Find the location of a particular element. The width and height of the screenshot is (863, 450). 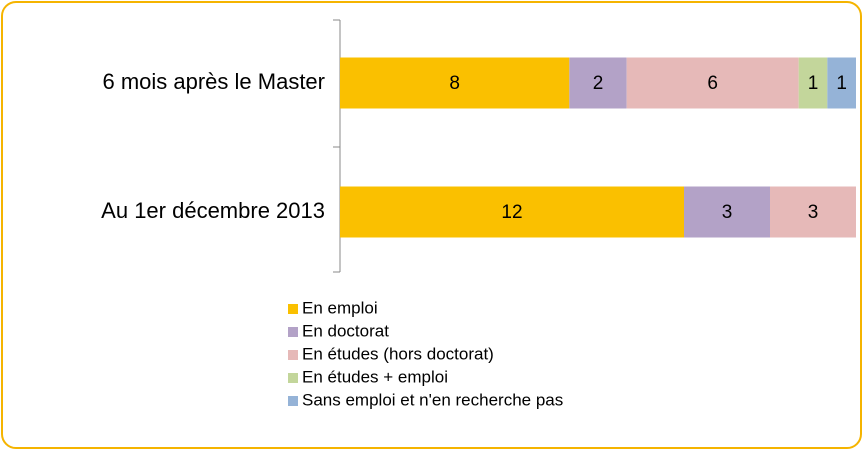

data-label: 2 is located at coordinates (598, 83).